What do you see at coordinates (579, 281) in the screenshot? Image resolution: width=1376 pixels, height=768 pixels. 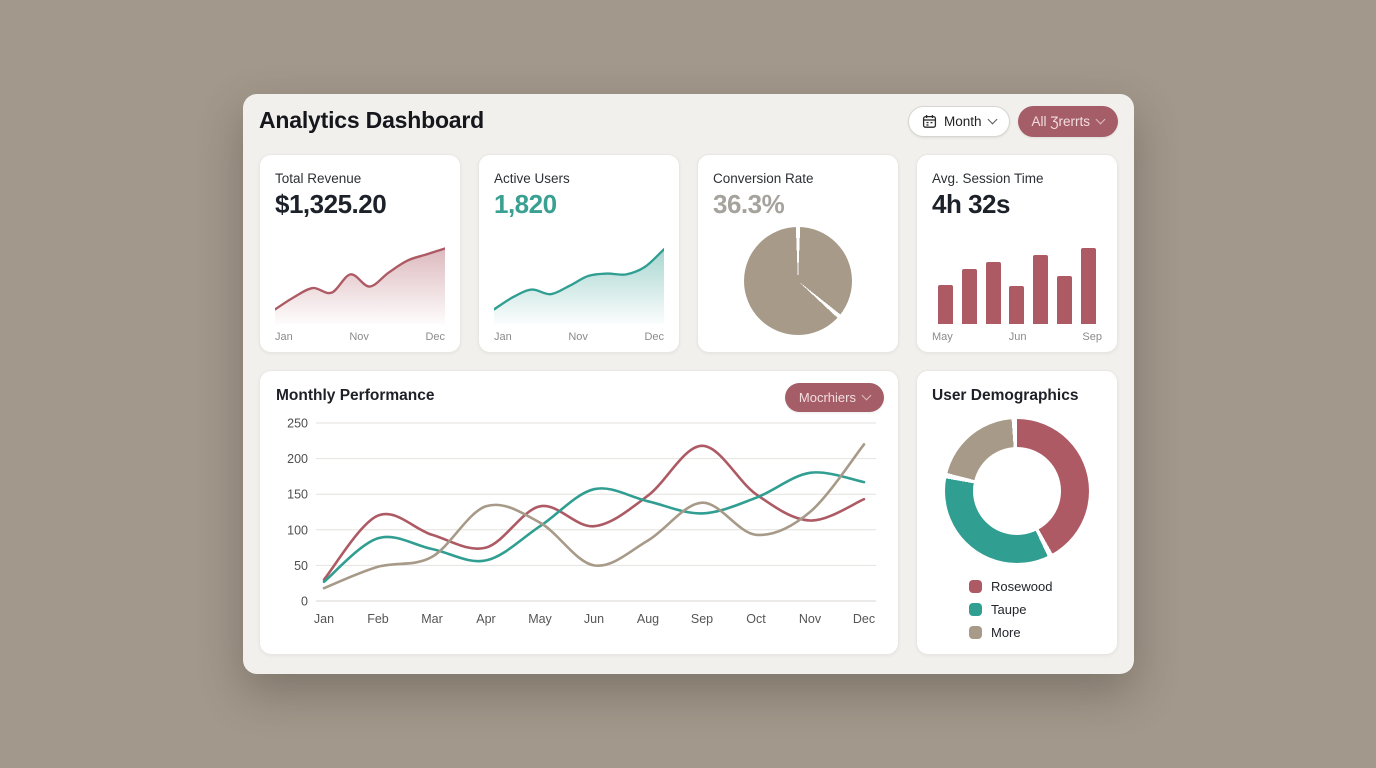 I see `active-users-area-chart` at bounding box center [579, 281].